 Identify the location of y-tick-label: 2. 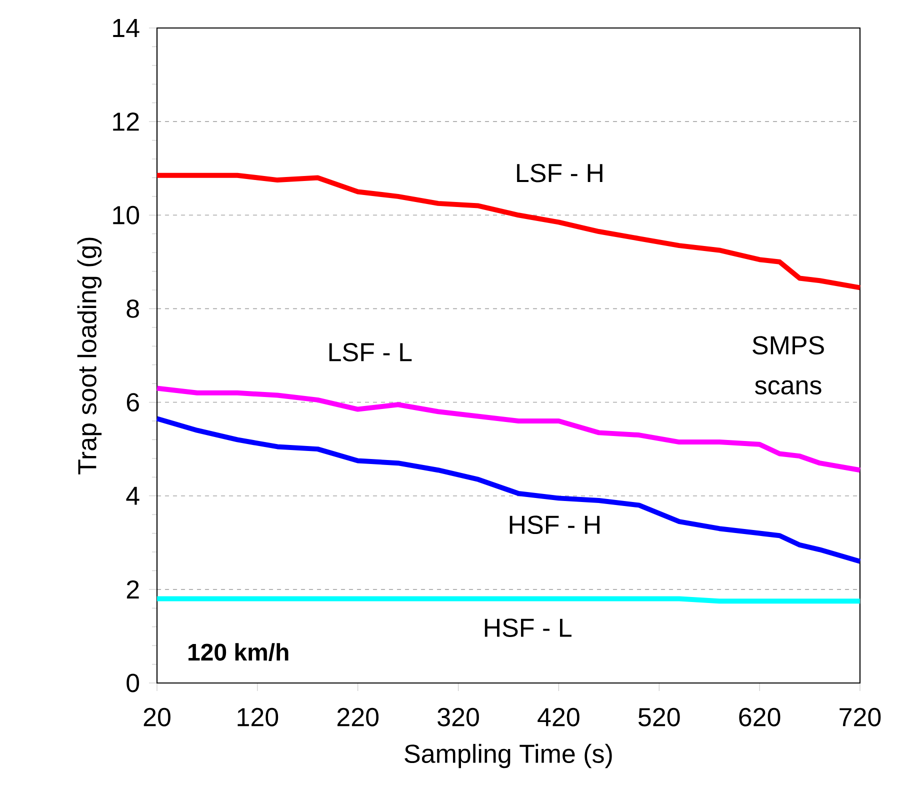
(132, 589).